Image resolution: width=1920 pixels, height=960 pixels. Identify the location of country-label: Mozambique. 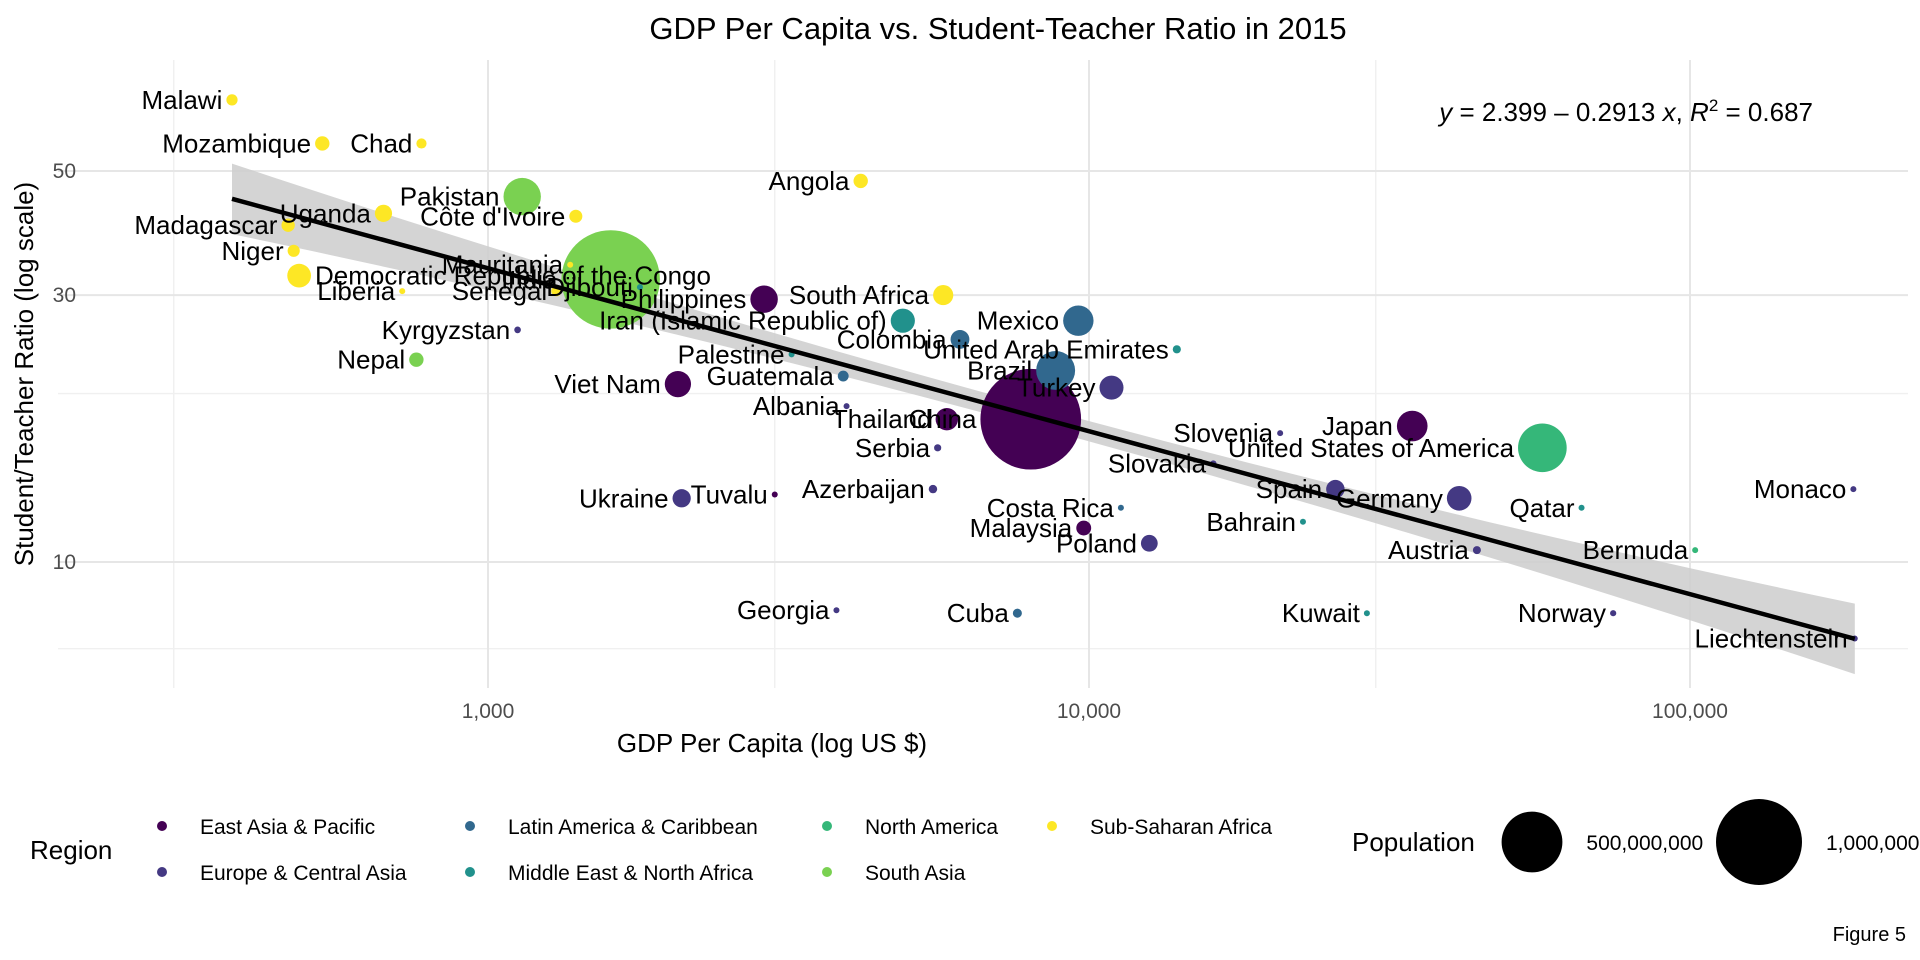
(236, 143).